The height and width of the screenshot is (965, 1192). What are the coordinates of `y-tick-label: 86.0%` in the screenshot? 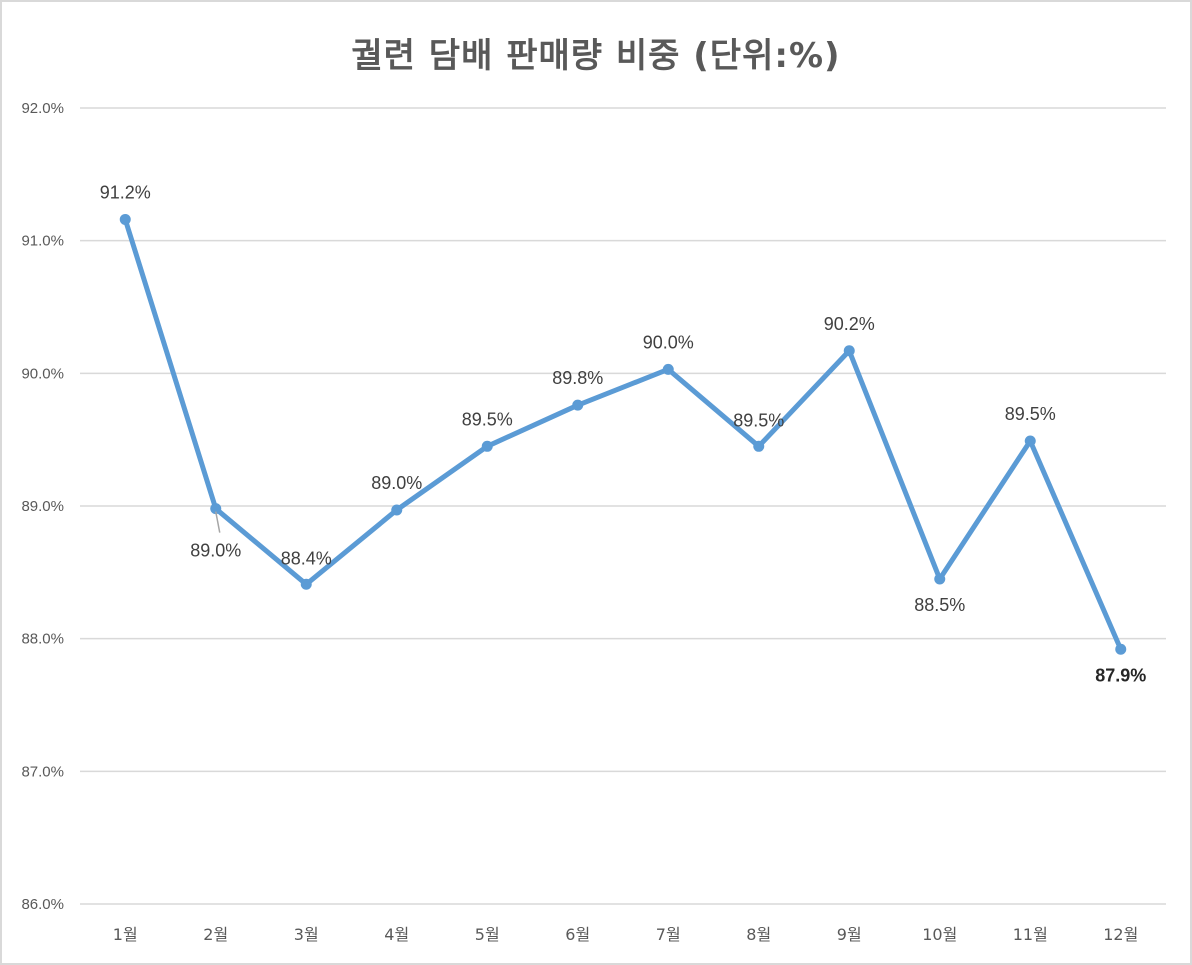 It's located at (42, 904).